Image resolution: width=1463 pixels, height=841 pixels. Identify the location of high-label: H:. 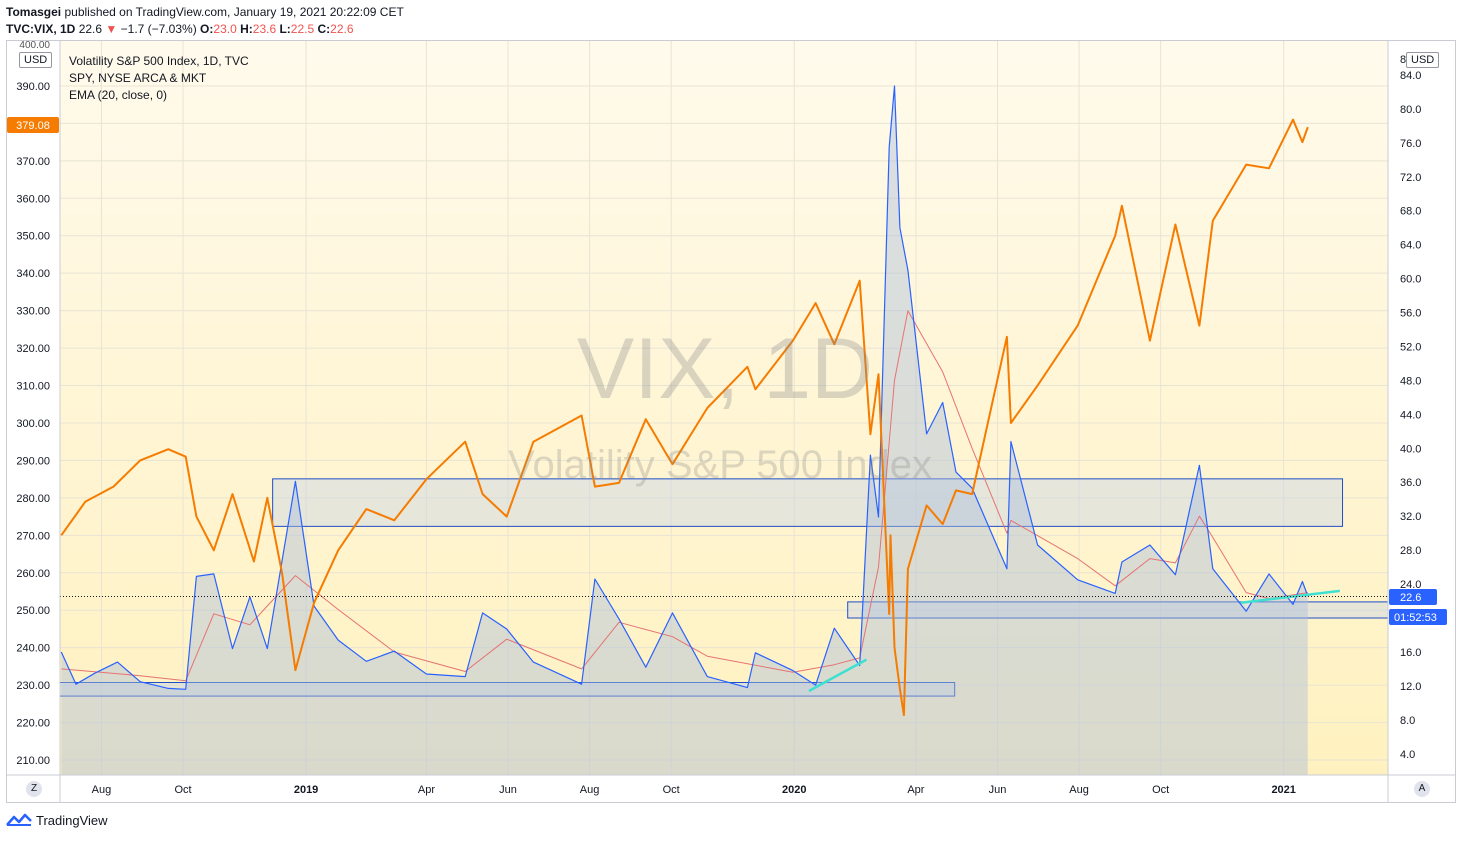
(246, 29).